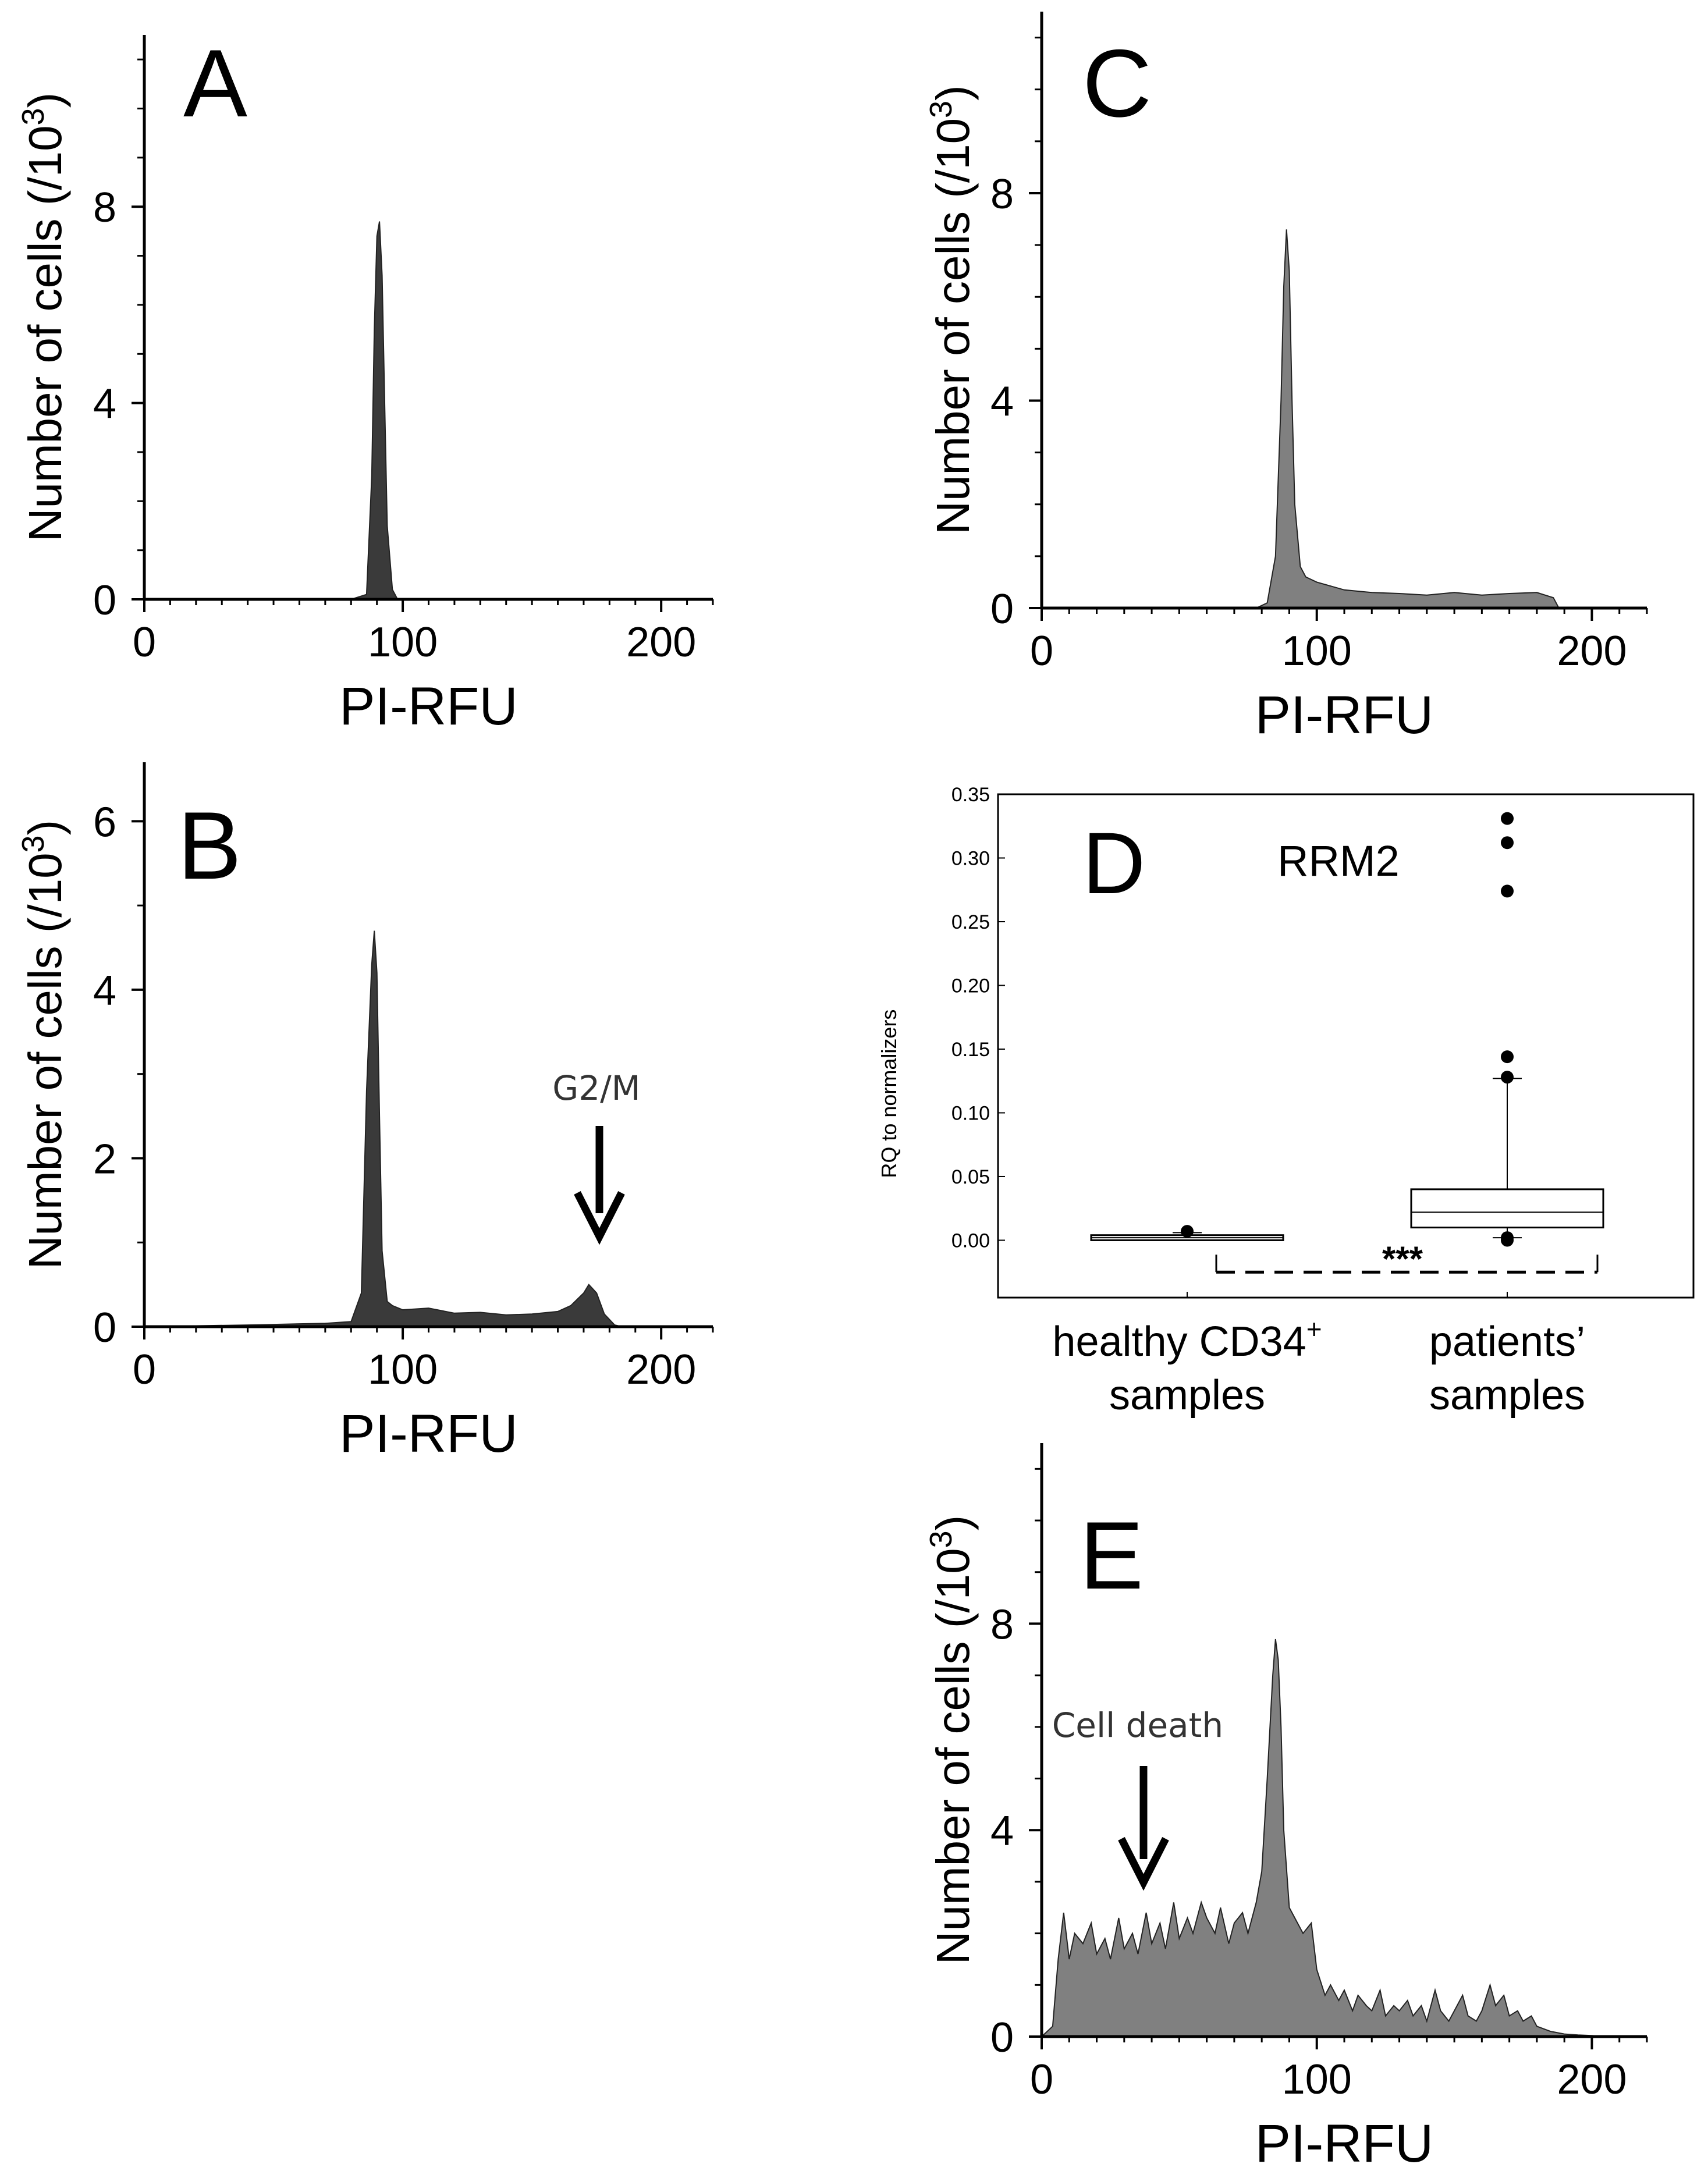  Describe the element at coordinates (596, 1088) in the screenshot. I see `annotation-label: G2/M` at that location.